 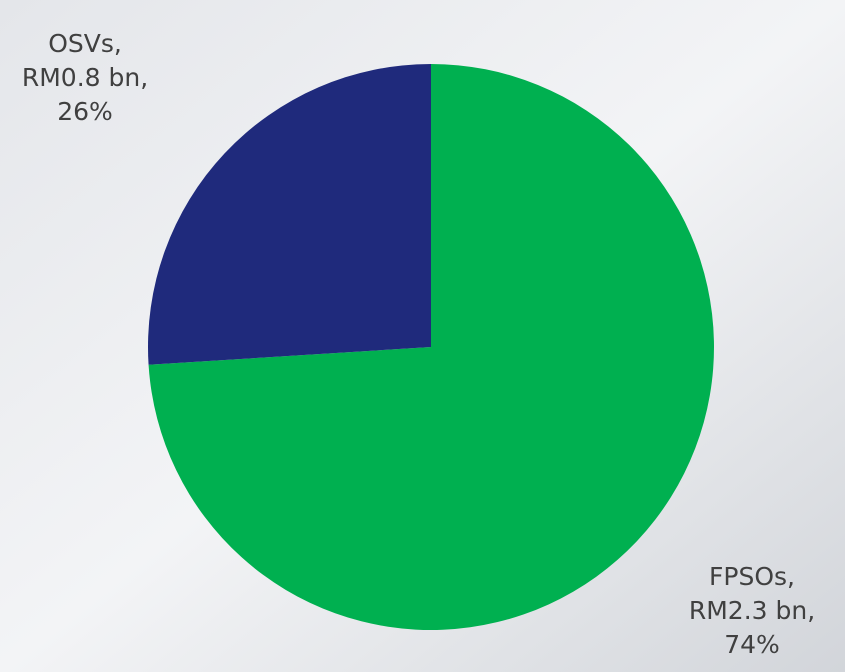 What do you see at coordinates (752, 610) in the screenshot?
I see `slice-amount-label: RM2.3 bn,` at bounding box center [752, 610].